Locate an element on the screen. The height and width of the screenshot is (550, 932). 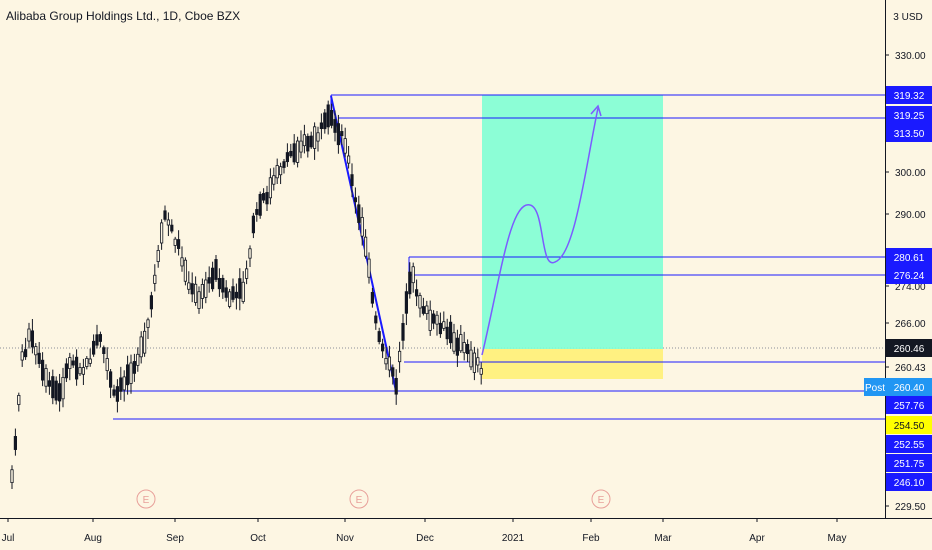
y-tick-label: 274.00 is located at coordinates (910, 287).